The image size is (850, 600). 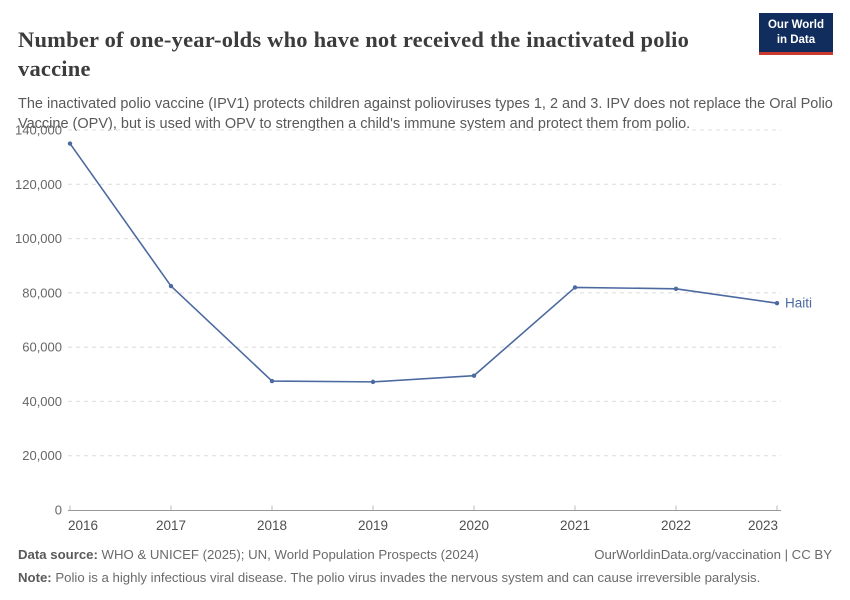 I want to click on y-axis-tick-label: 60,000, so click(x=42, y=347).